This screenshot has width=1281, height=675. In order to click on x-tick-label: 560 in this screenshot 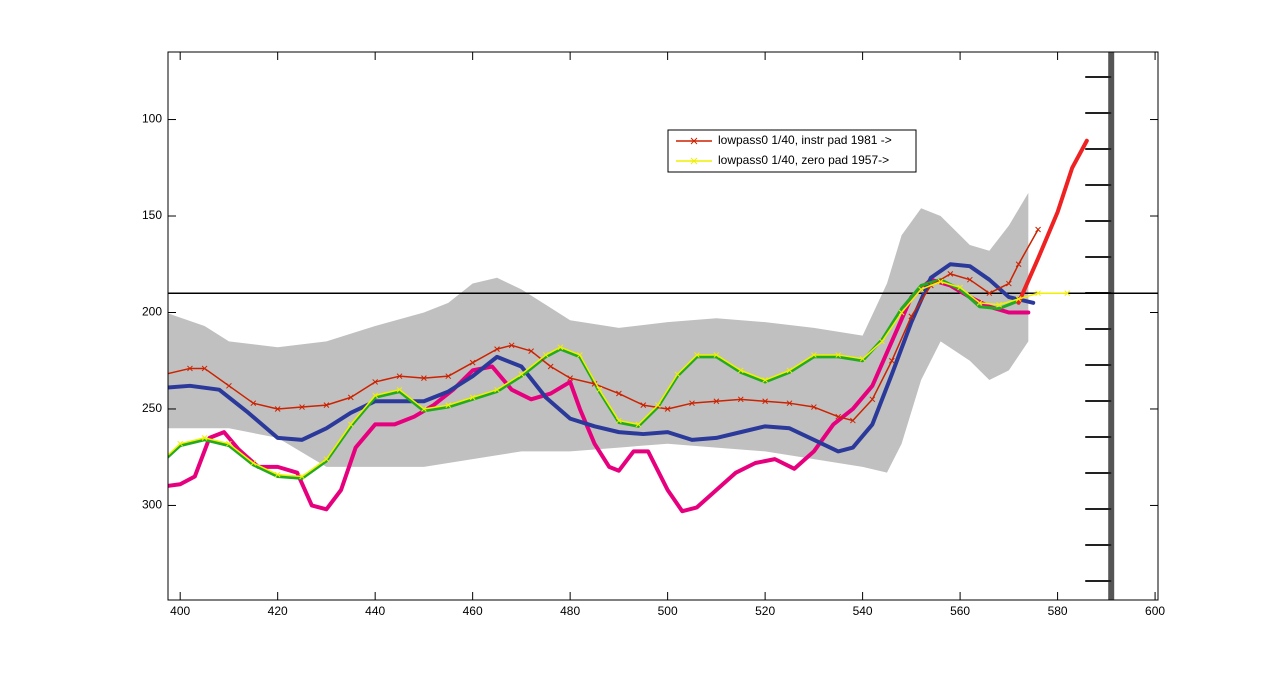, I will do `click(960, 611)`.